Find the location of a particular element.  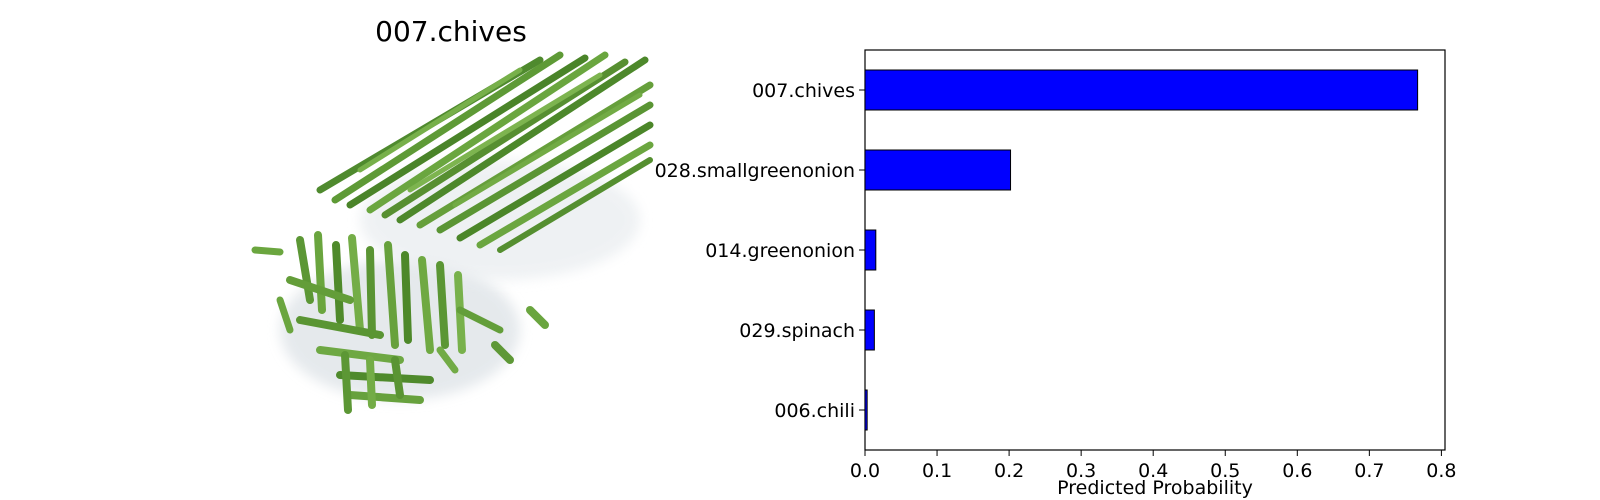

y-tick-label: 006.chili is located at coordinates (814, 411).